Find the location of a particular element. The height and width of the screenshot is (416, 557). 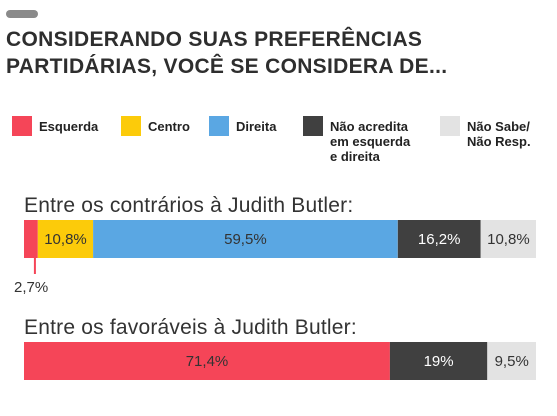

legend-item-nao-sabe: Não Sabe/ Não Resp. is located at coordinates (485, 132).